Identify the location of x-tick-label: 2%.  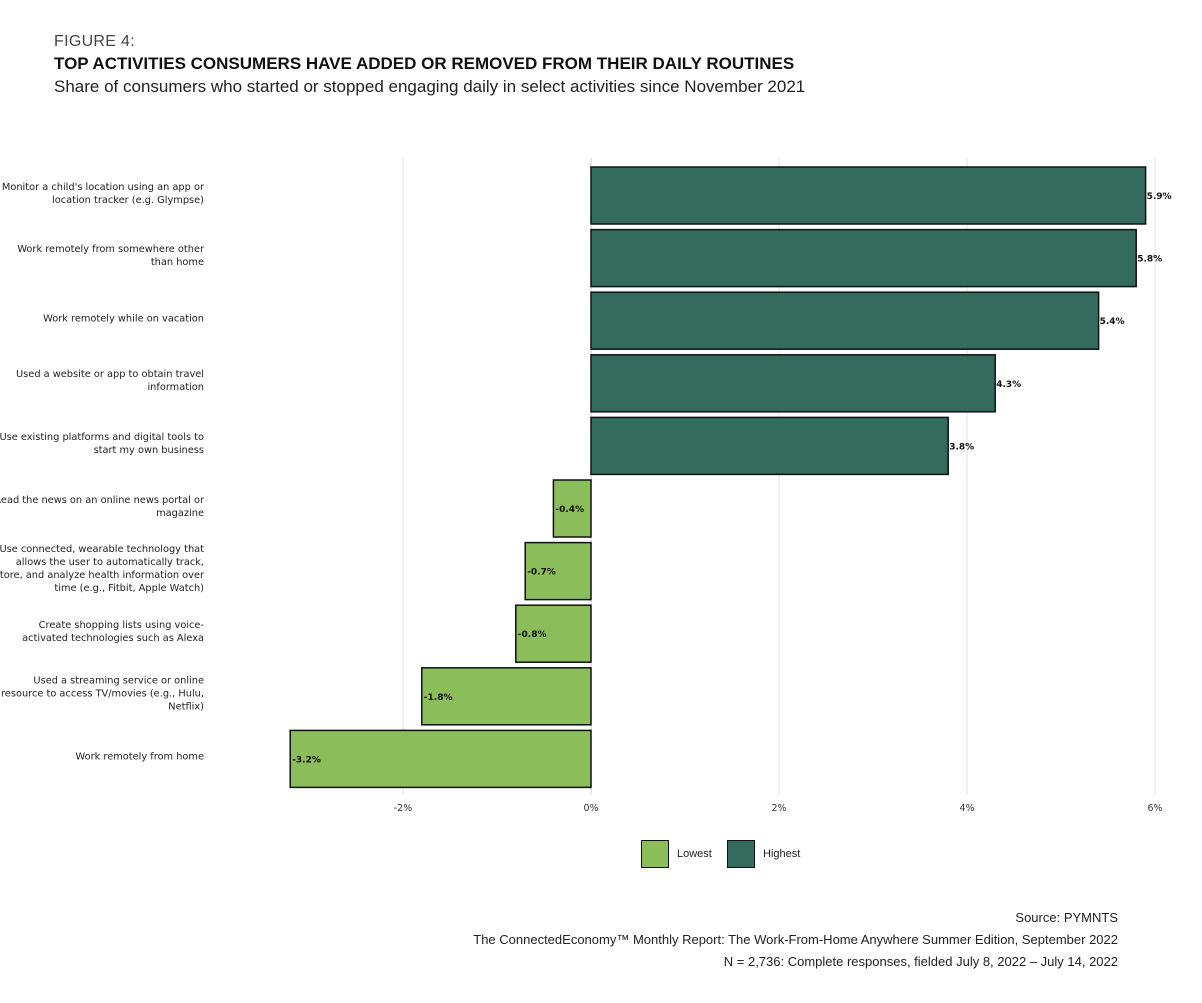
(778, 808).